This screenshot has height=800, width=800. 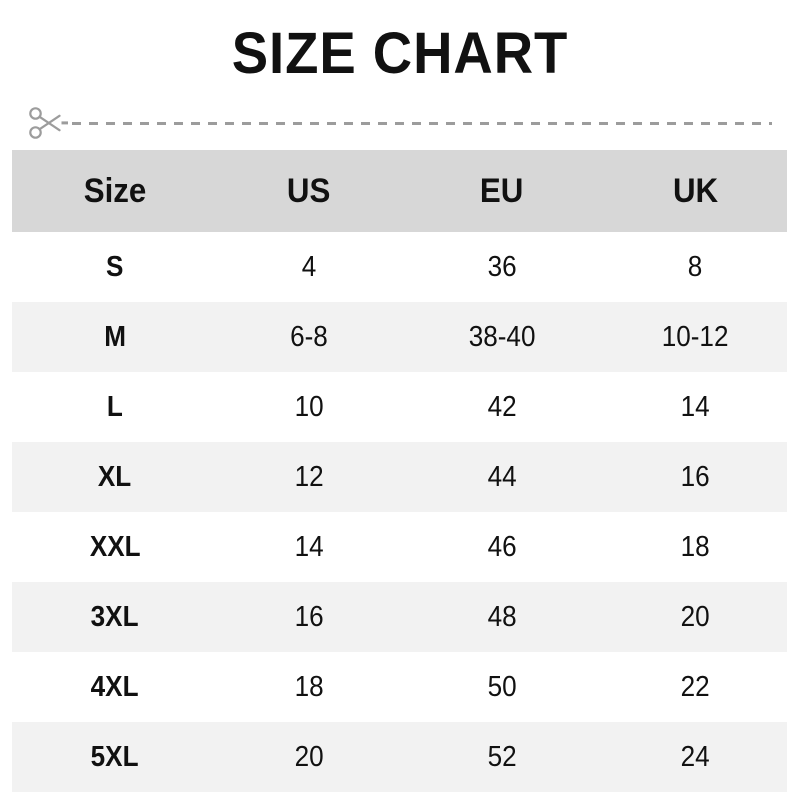 What do you see at coordinates (502, 546) in the screenshot?
I see `cell-eu: 46` at bounding box center [502, 546].